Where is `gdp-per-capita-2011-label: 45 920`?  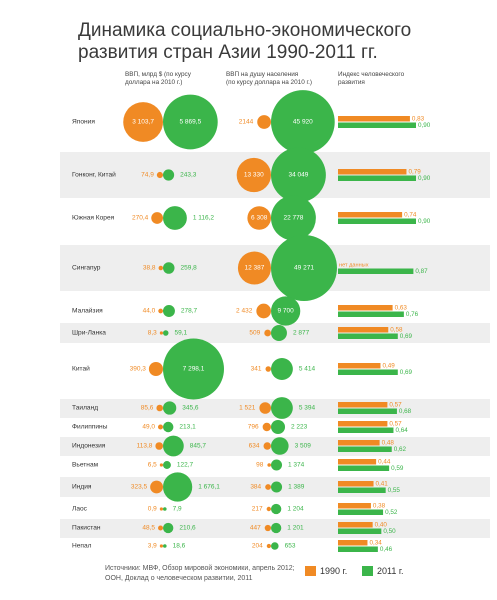
gdp-per-capita-2011-label: 45 920 is located at coordinates (303, 122).